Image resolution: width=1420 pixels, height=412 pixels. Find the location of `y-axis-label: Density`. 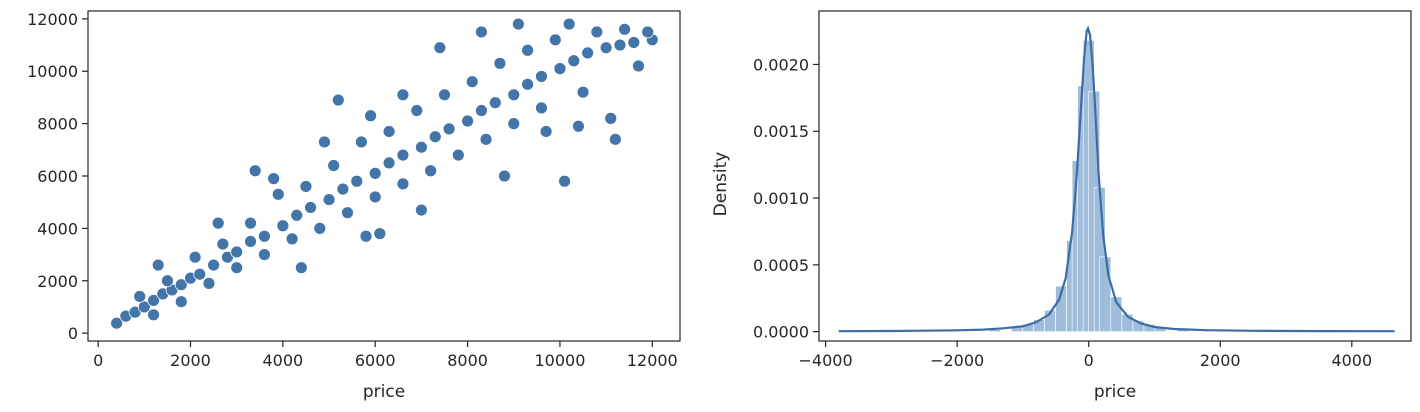

y-axis-label: Density is located at coordinates (721, 184).